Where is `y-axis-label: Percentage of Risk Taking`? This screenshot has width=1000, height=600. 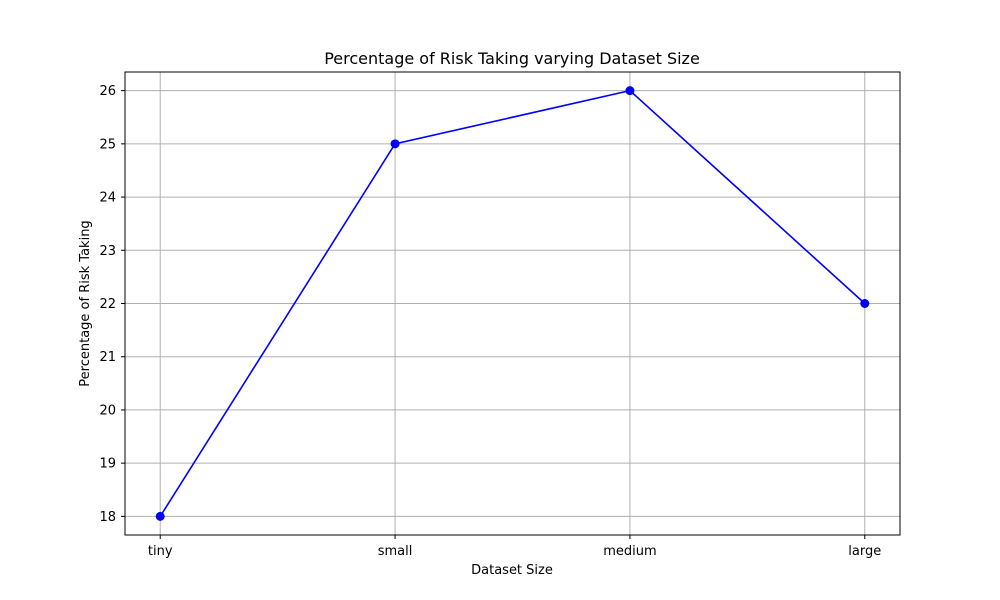
y-axis-label: Percentage of Risk Taking is located at coordinates (85, 303).